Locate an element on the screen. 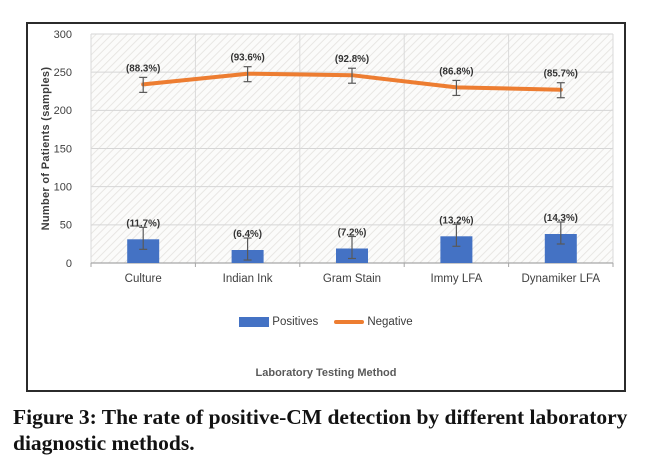  legend-label-positives: Positives is located at coordinates (295, 322).